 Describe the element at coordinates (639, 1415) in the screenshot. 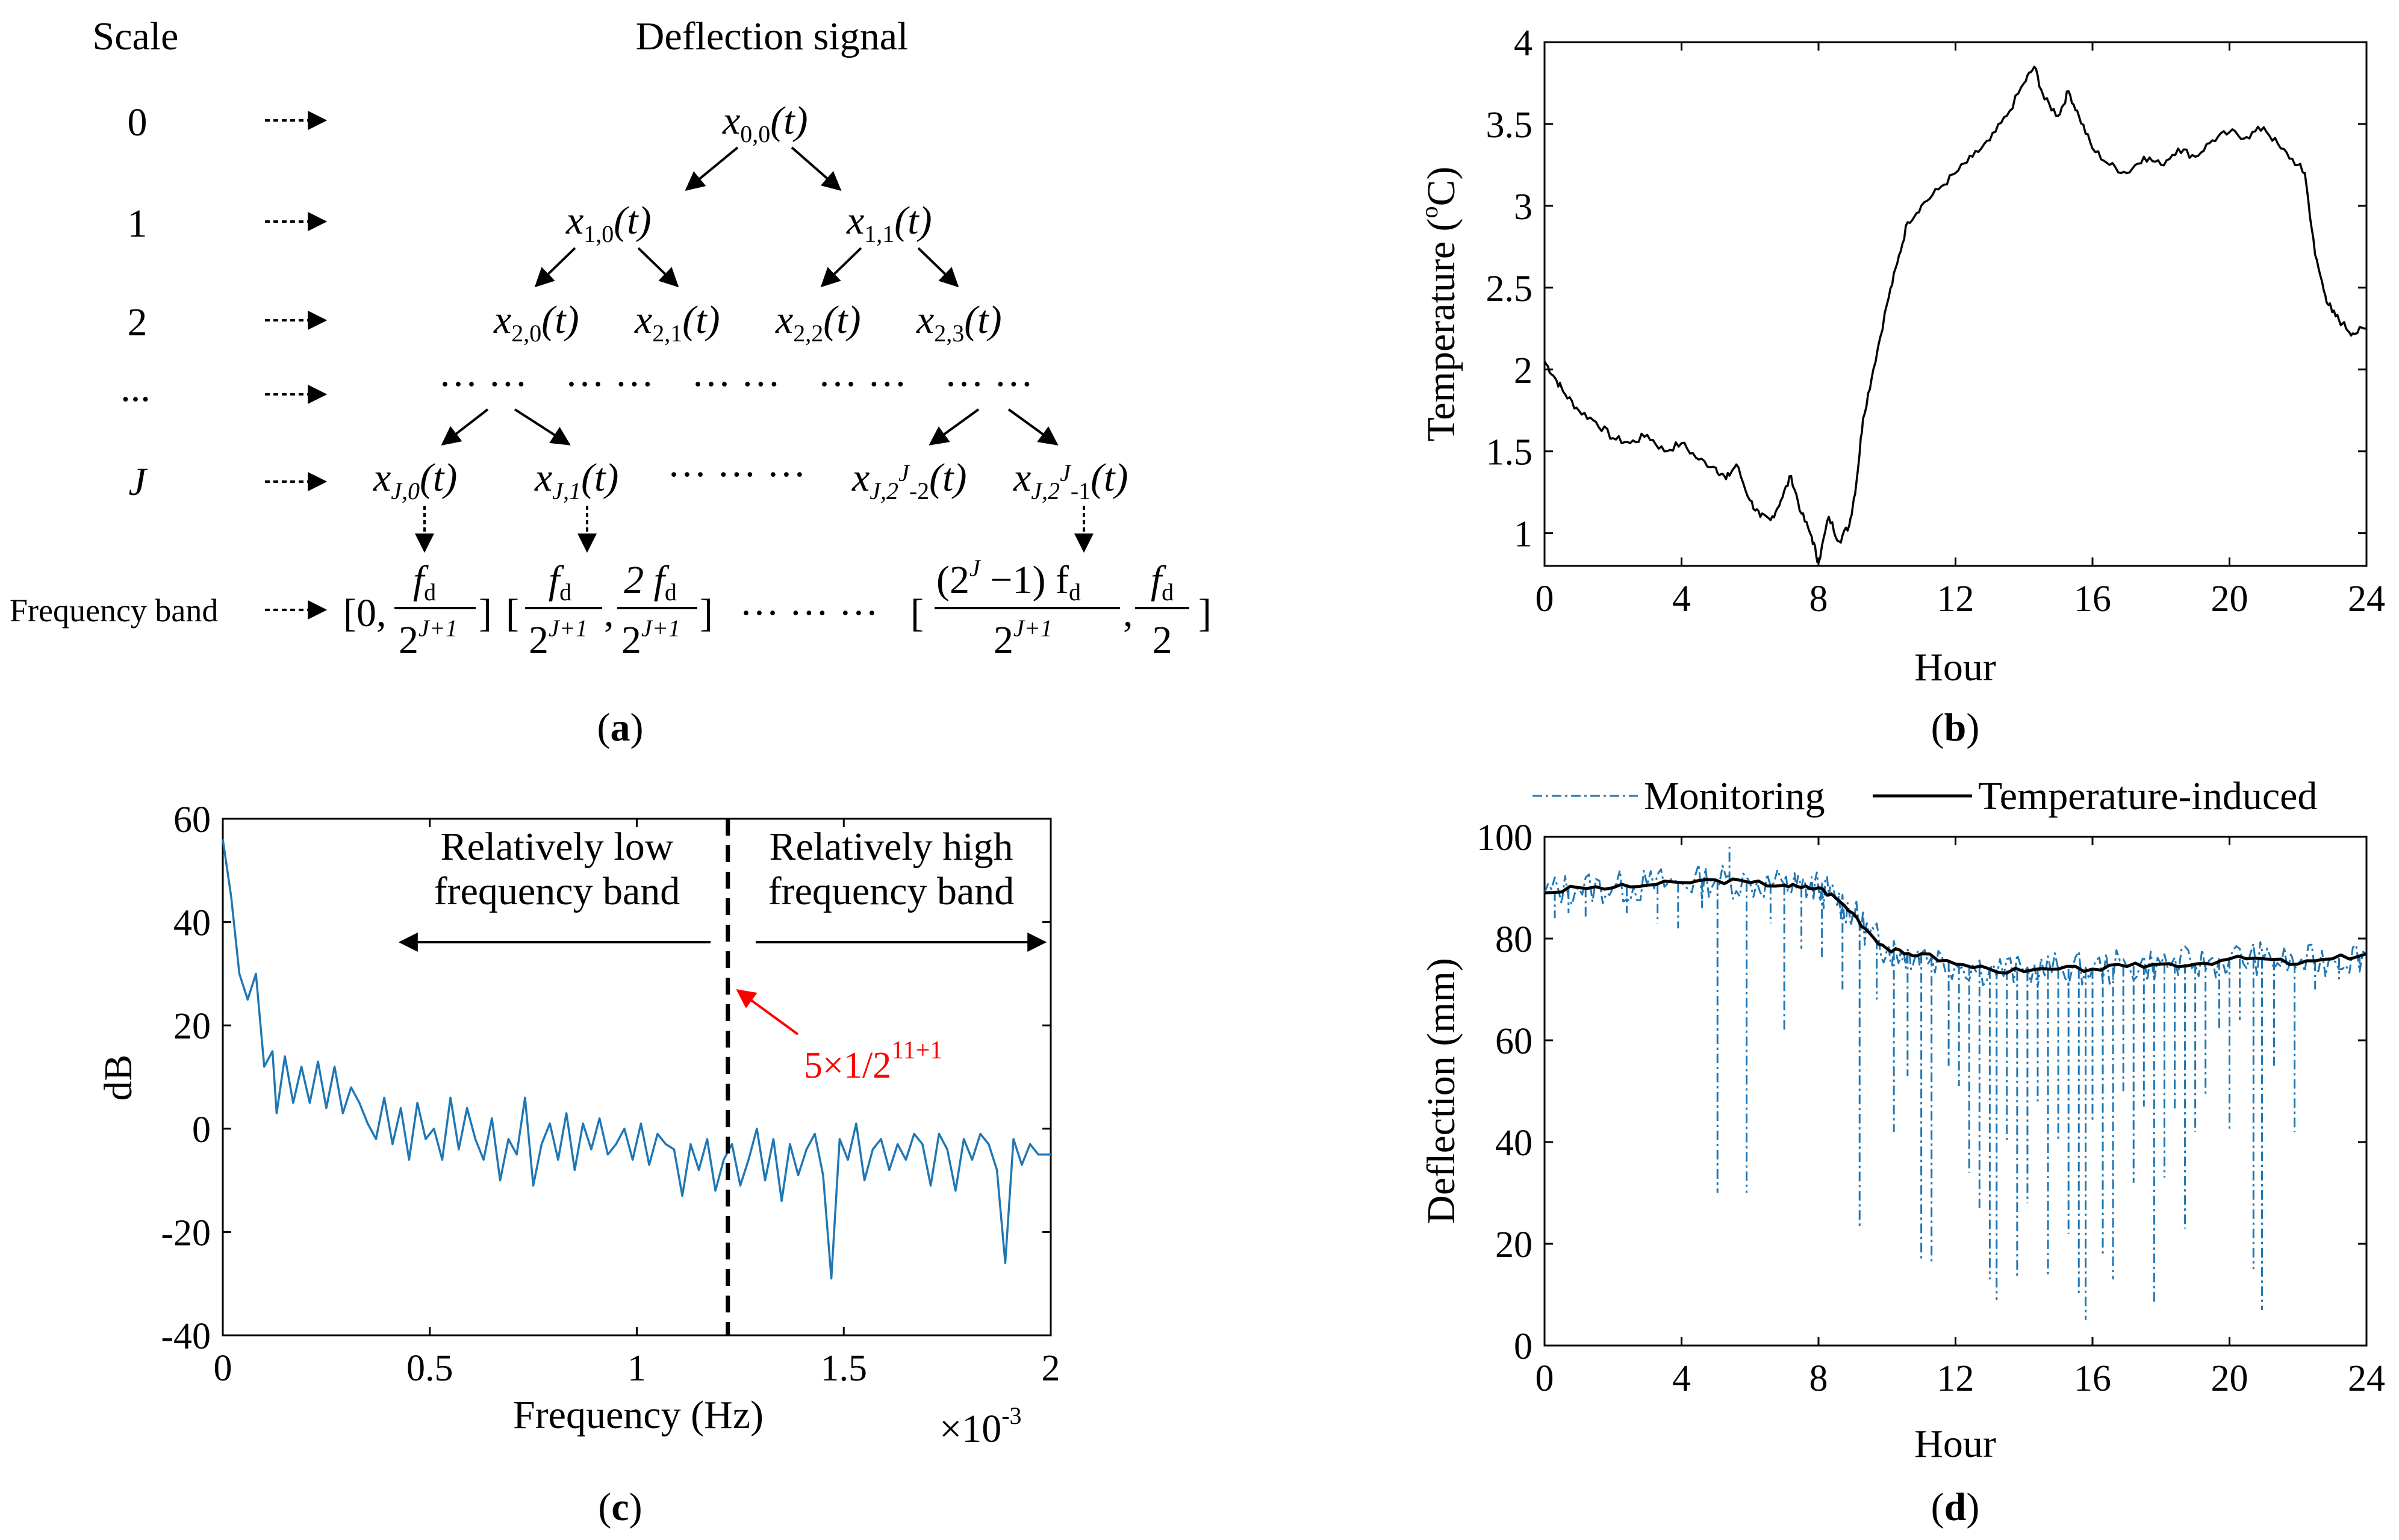

I see `x-axis-label-c: Frequency (Hz)` at that location.